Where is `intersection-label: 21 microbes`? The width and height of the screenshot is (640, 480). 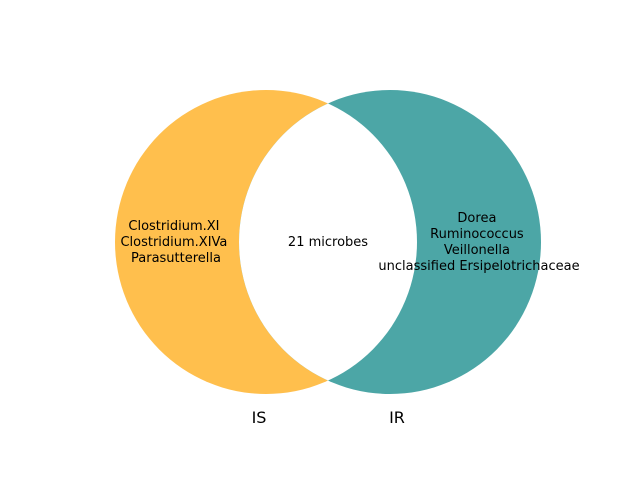 intersection-label: 21 microbes is located at coordinates (328, 242).